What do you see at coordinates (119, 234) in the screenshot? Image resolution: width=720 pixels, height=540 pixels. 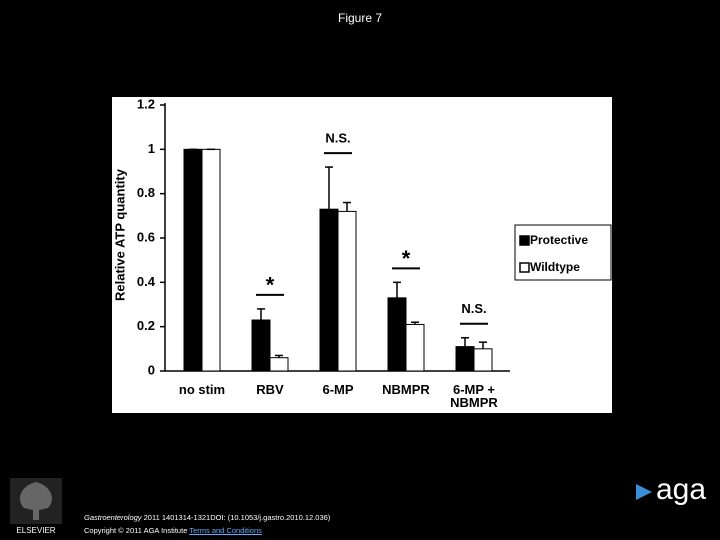 I see `y-axis-label: Relative ATP quantity` at bounding box center [119, 234].